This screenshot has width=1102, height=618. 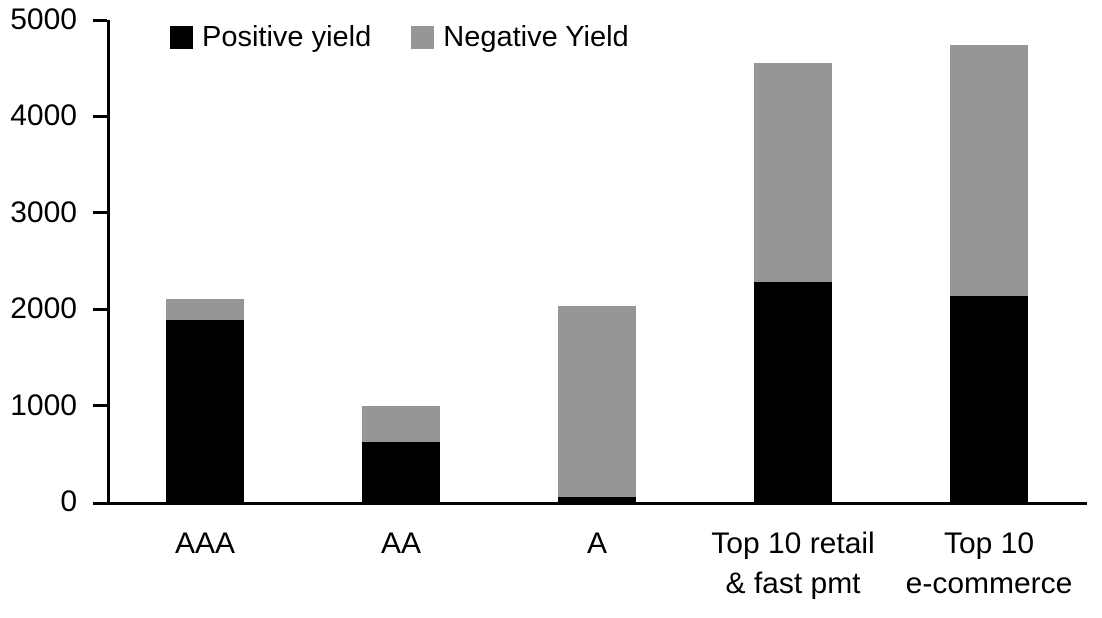 What do you see at coordinates (989, 564) in the screenshot?
I see `x-category-label: Top 10 e-commerce` at bounding box center [989, 564].